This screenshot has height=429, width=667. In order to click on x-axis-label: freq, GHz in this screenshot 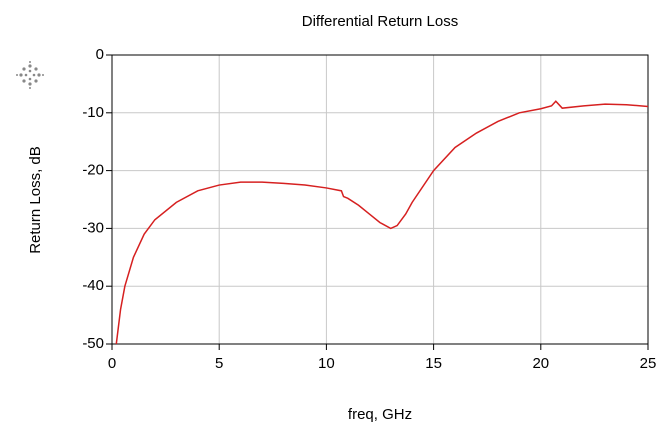, I will do `click(380, 414)`.